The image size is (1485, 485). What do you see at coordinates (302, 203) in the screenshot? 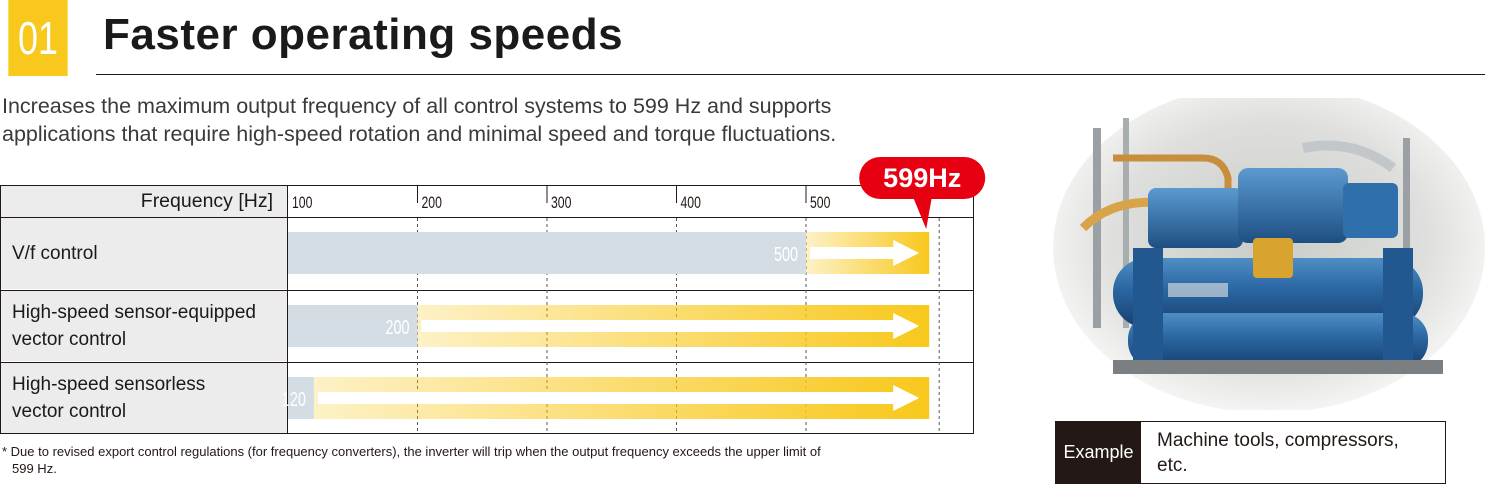
I see `tick-label: 100` at bounding box center [302, 203].